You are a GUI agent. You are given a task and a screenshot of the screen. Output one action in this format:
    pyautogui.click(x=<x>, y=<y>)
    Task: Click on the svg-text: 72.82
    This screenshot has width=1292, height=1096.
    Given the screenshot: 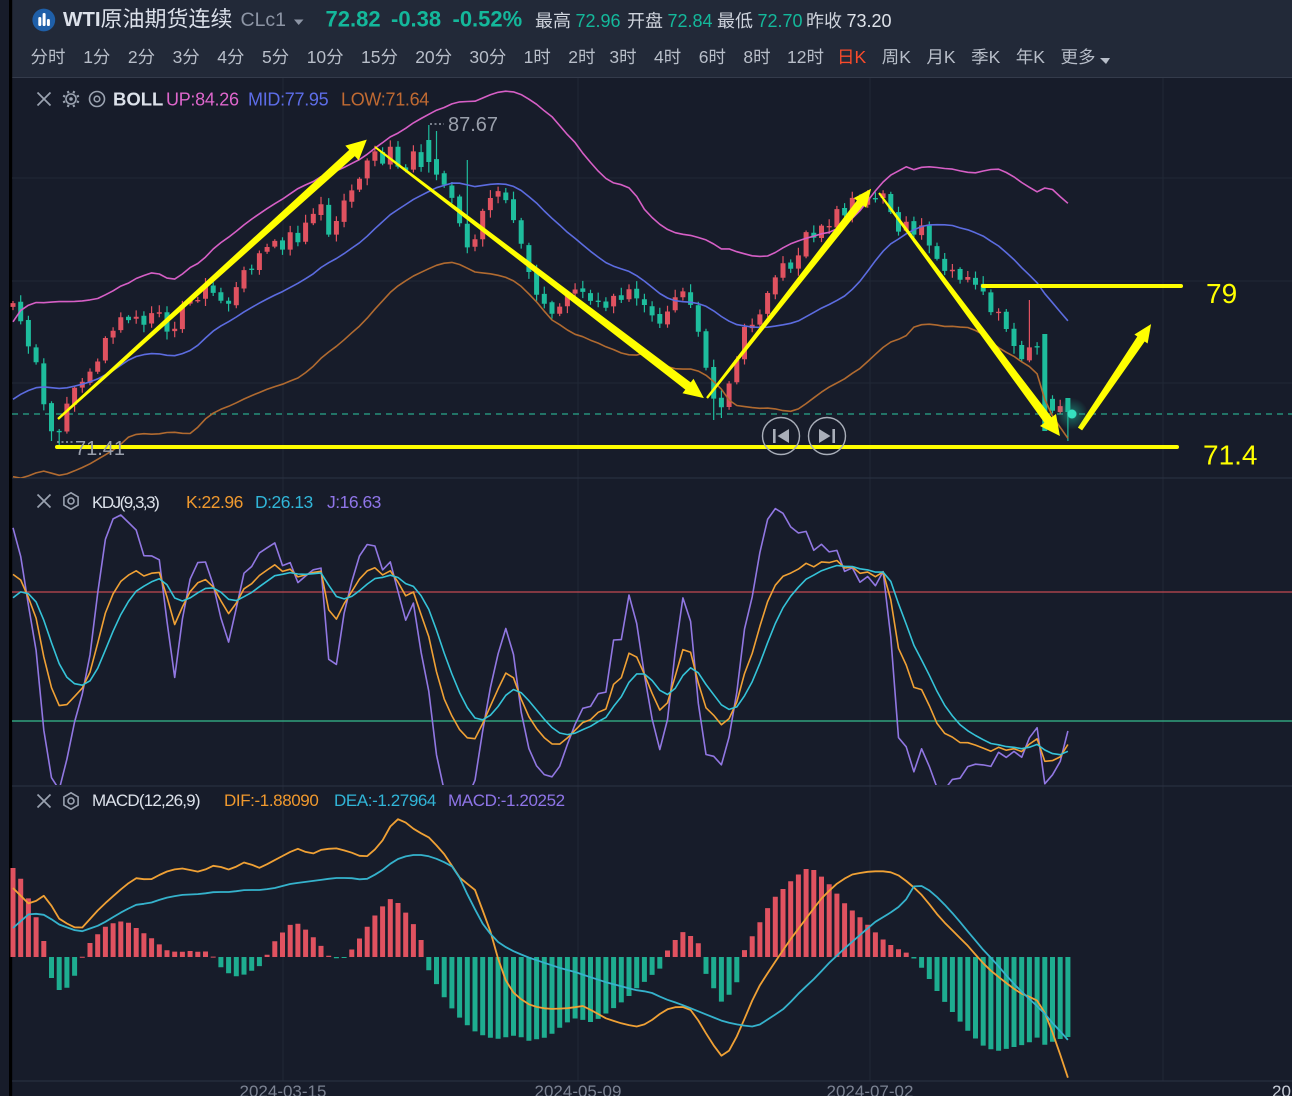 What is the action you would take?
    pyautogui.click(x=353, y=19)
    